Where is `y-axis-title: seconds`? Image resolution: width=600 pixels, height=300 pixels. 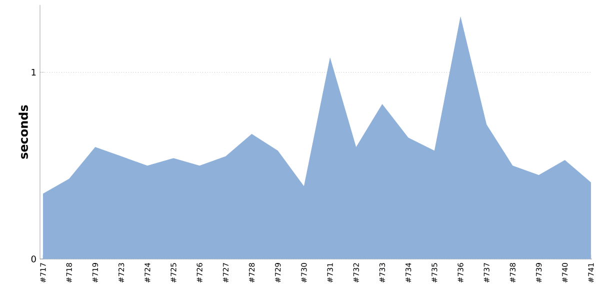
y-axis-title: seconds is located at coordinates (23, 132).